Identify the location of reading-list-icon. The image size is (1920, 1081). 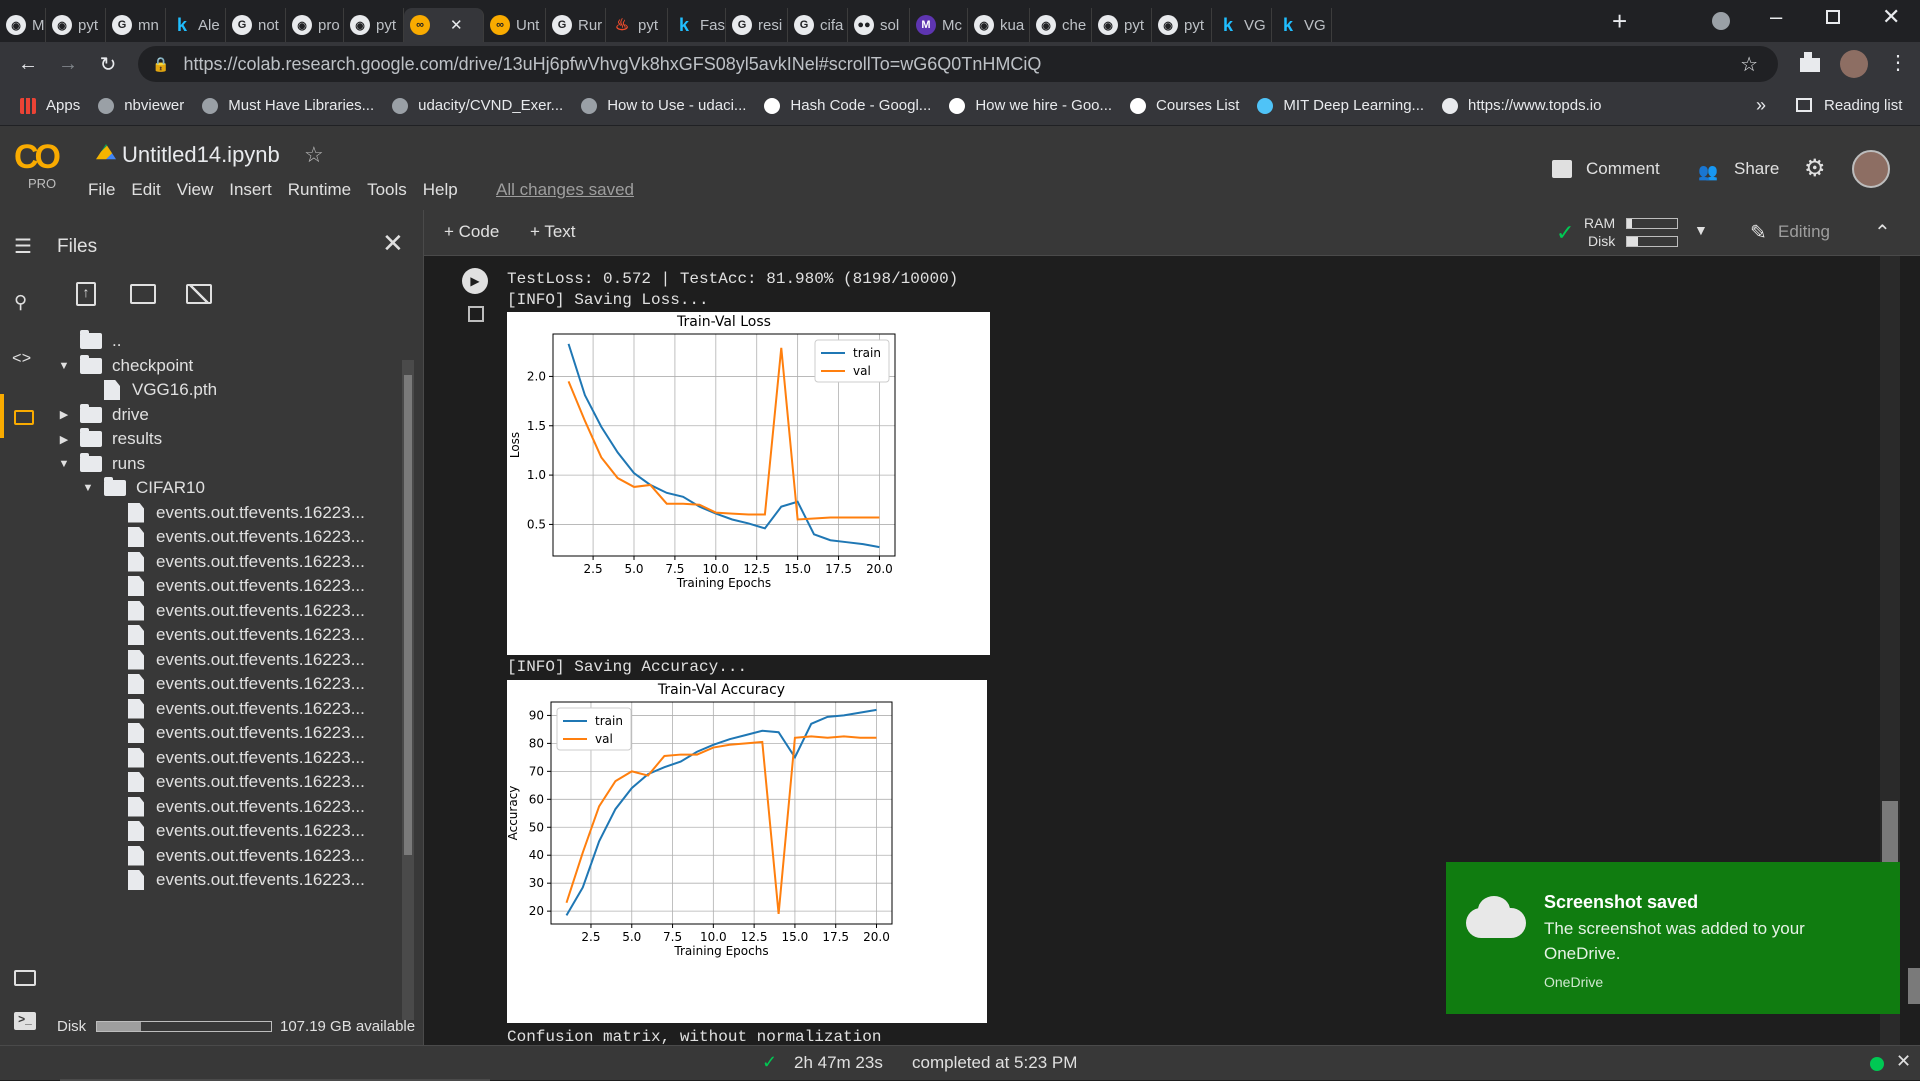
(1804, 105).